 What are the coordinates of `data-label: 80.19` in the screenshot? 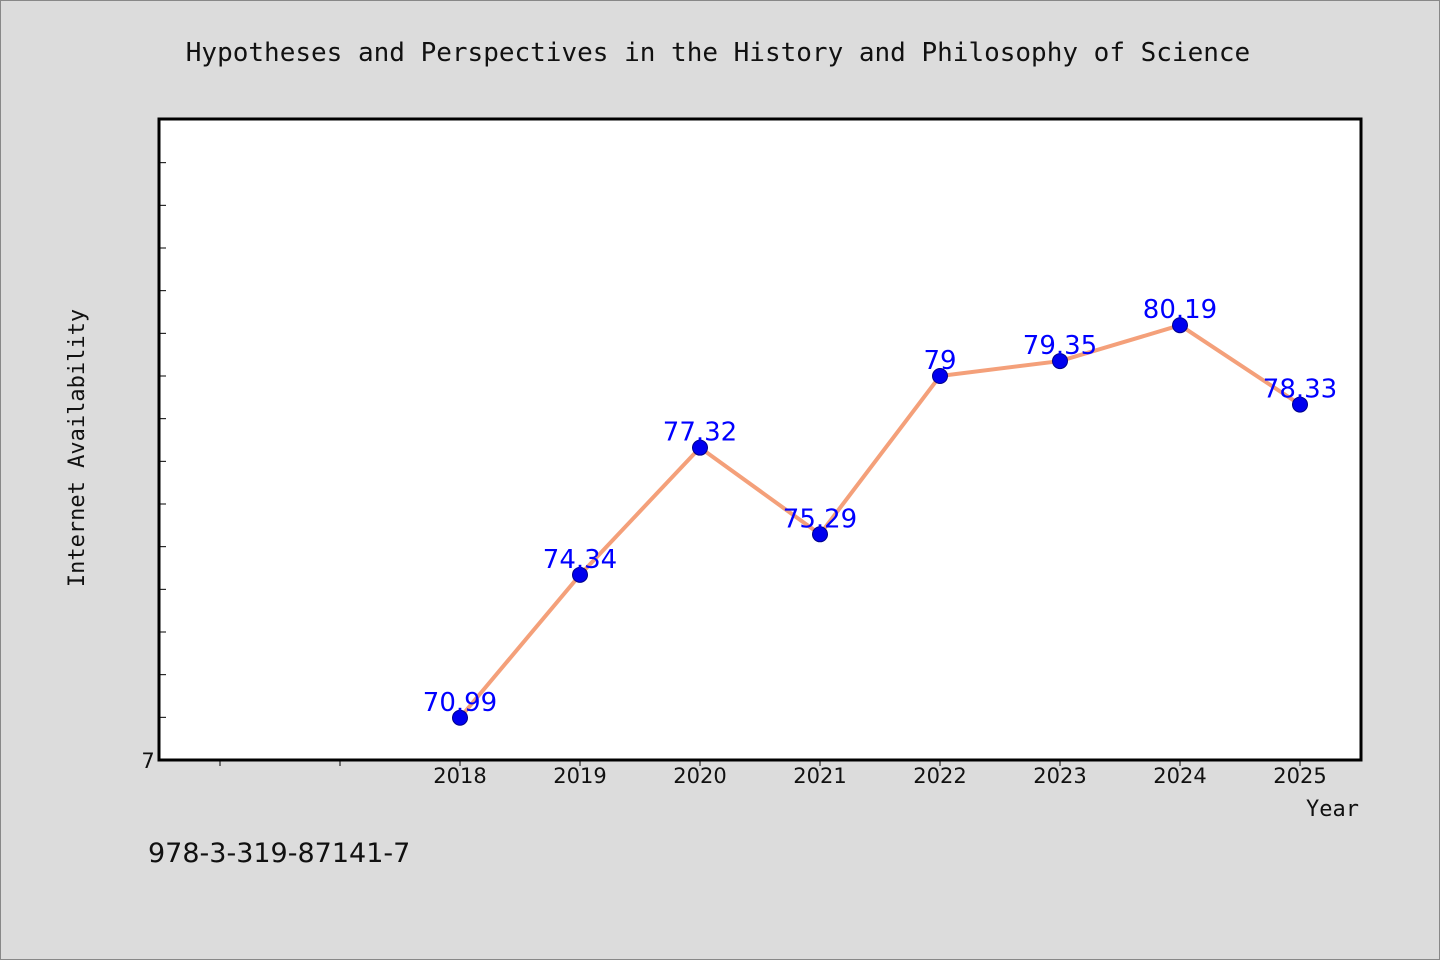 It's located at (1180, 310).